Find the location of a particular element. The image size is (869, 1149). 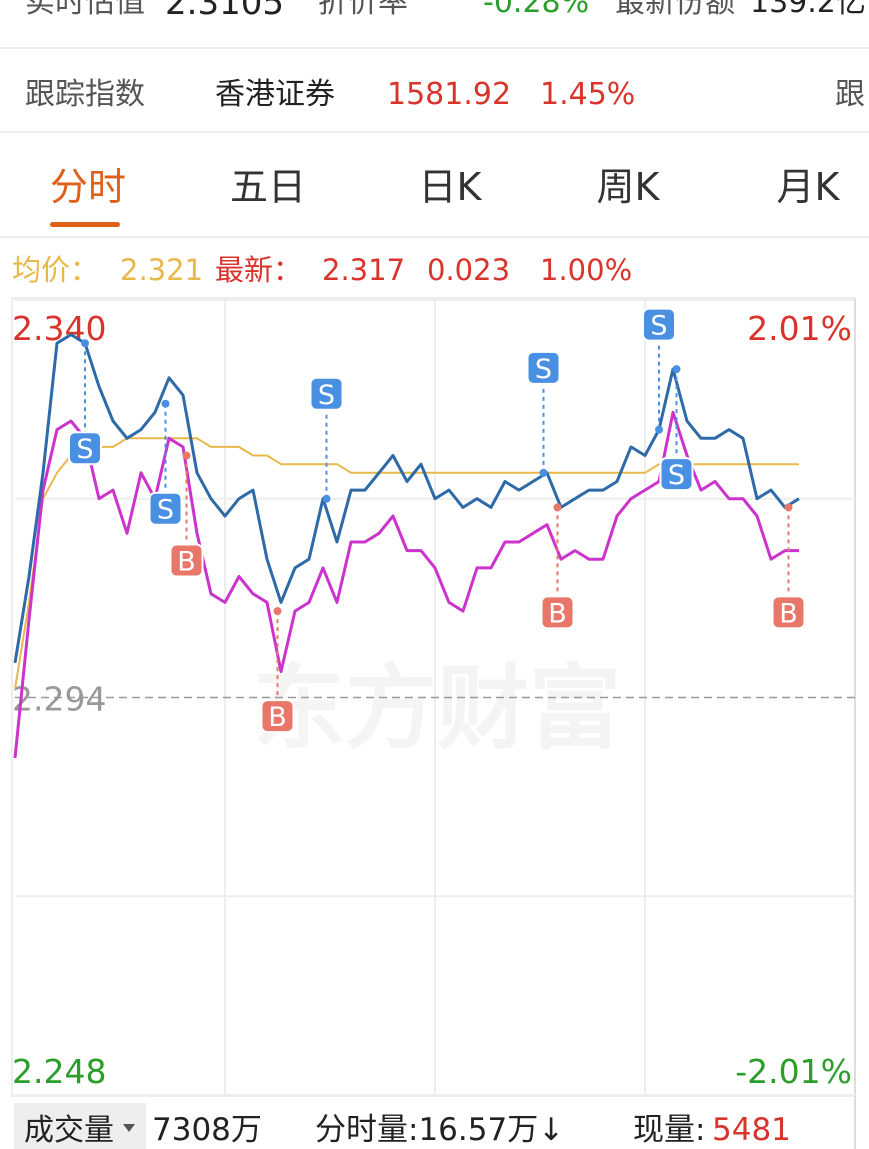

index-change: 1.45% is located at coordinates (587, 94).